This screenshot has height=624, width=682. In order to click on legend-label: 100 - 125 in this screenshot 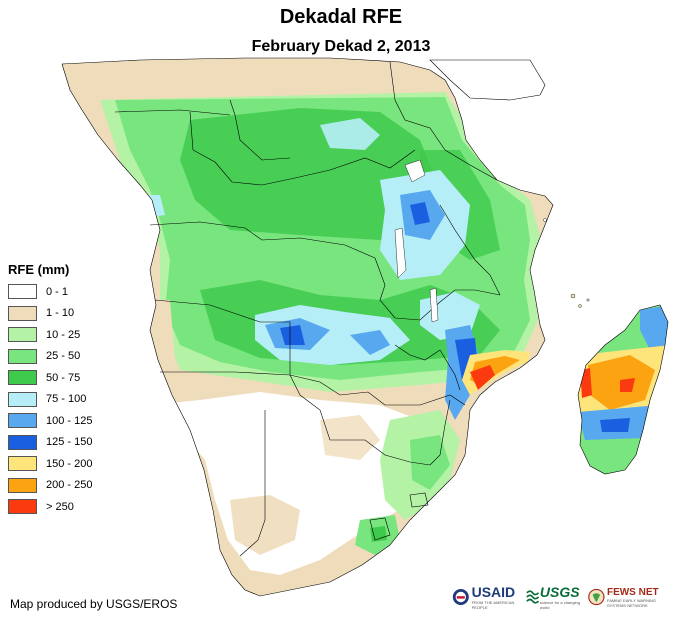, I will do `click(69, 420)`.